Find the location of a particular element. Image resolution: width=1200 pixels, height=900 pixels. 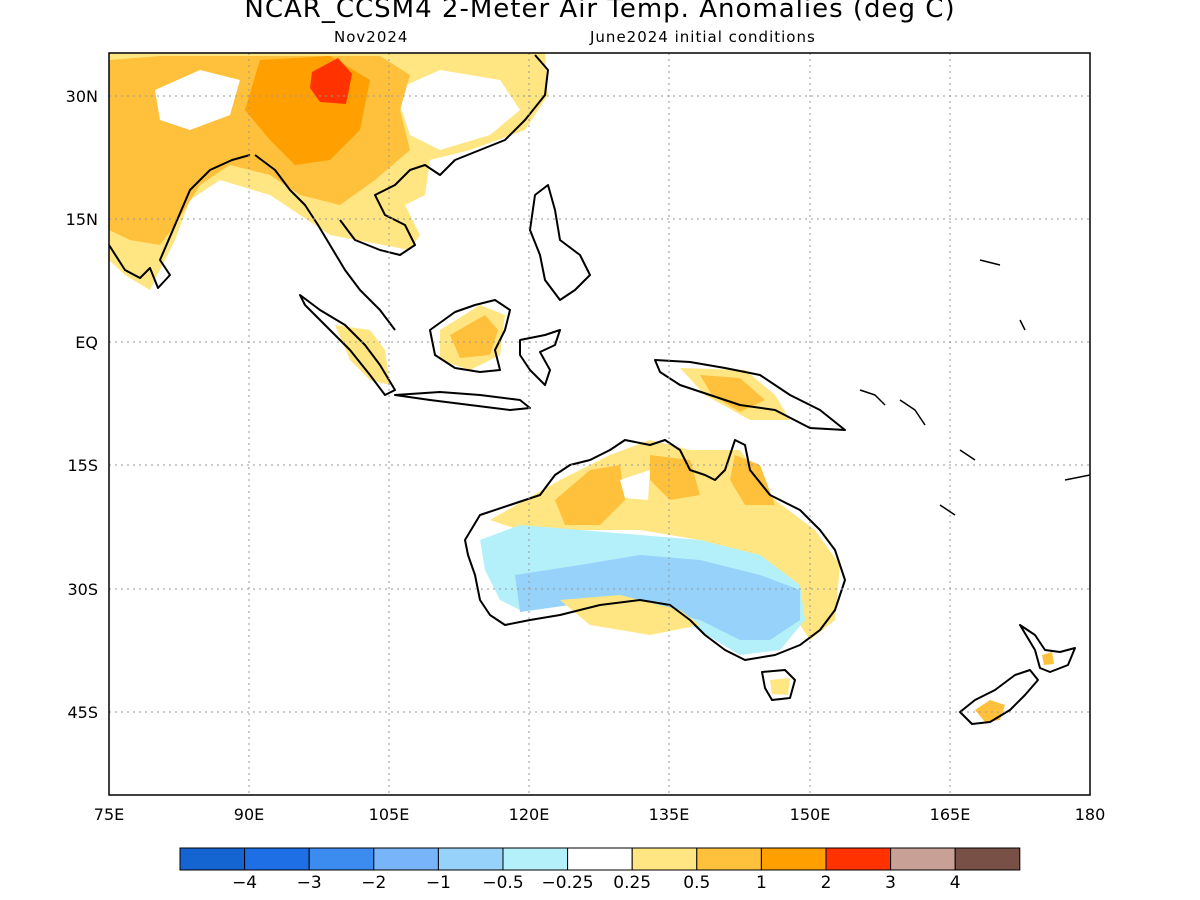

australia-northeast-anomaly is located at coordinates (752, 480).